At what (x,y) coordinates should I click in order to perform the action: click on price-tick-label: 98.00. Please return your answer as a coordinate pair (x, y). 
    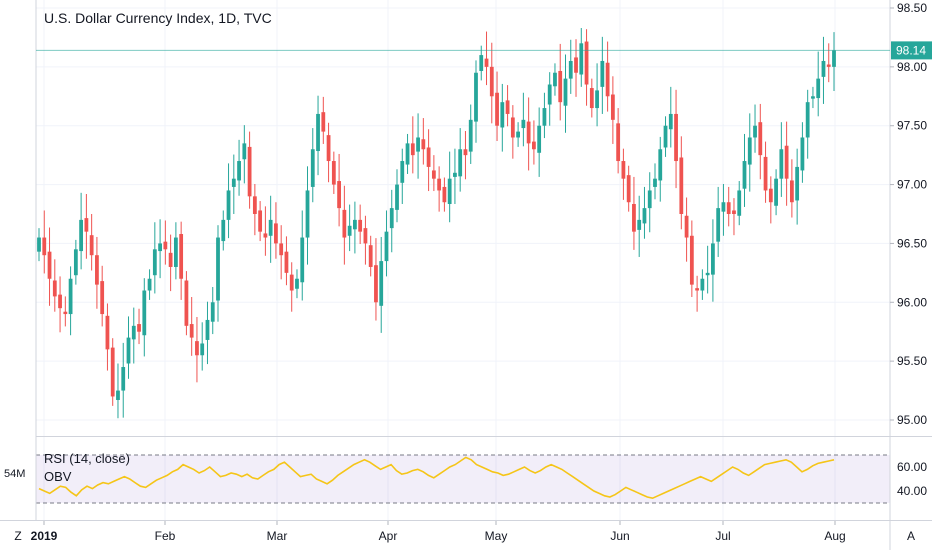
    Looking at the image, I should click on (912, 67).